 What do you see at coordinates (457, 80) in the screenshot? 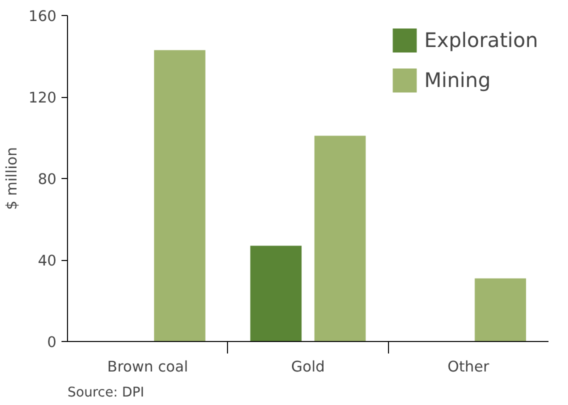
I see `legend-label: Mining` at bounding box center [457, 80].